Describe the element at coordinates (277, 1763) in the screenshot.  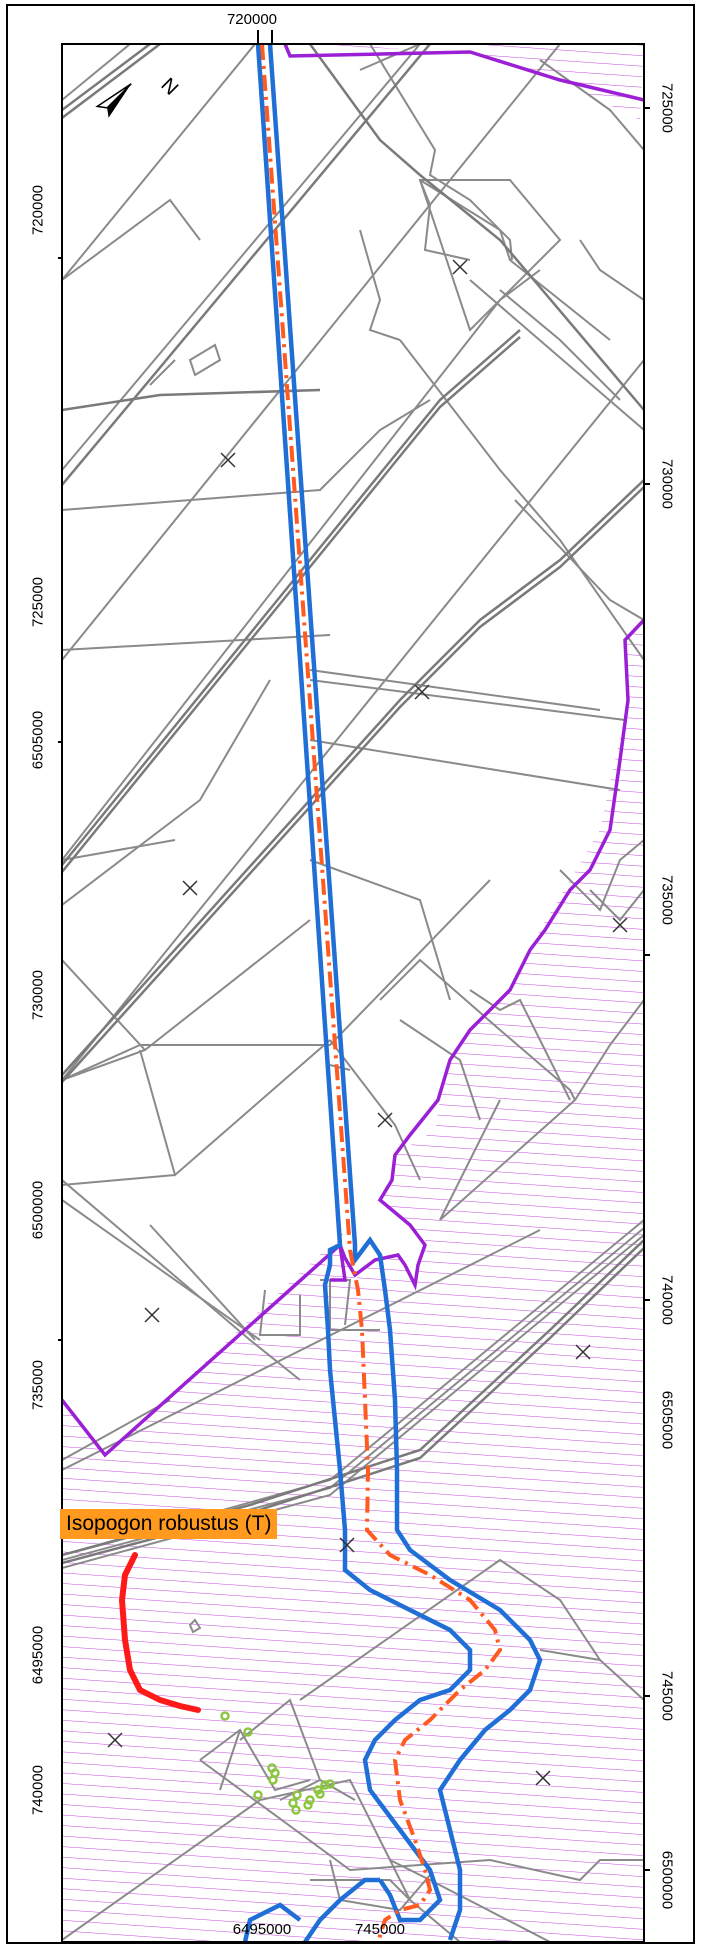
I see `species-occurrence-points` at that location.